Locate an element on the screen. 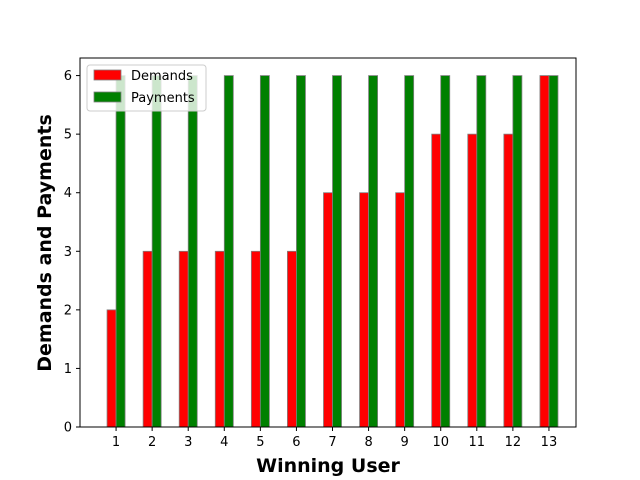  x-tick-label: 13 is located at coordinates (549, 442).